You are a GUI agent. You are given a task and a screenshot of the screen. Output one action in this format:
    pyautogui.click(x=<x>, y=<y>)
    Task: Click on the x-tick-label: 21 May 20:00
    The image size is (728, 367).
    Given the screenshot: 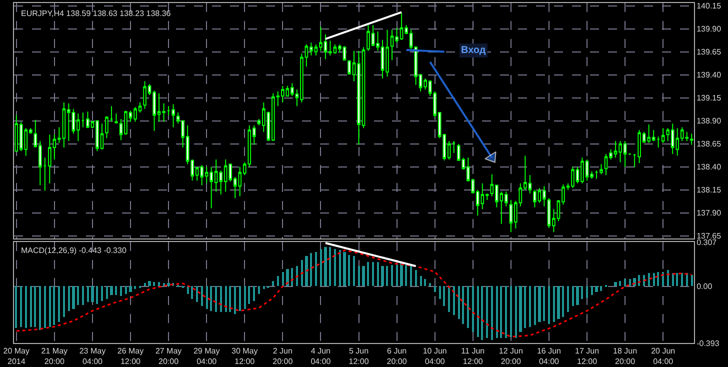 What is the action you would take?
    pyautogui.click(x=54, y=356)
    